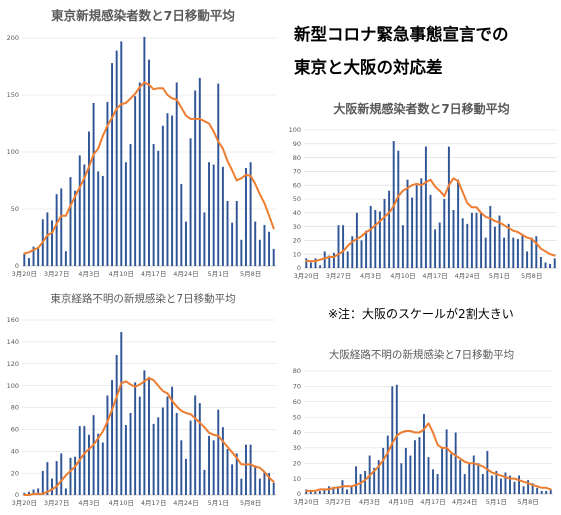  What do you see at coordinates (297, 241) in the screenshot?
I see `y-tick-label: 20` at bounding box center [297, 241].